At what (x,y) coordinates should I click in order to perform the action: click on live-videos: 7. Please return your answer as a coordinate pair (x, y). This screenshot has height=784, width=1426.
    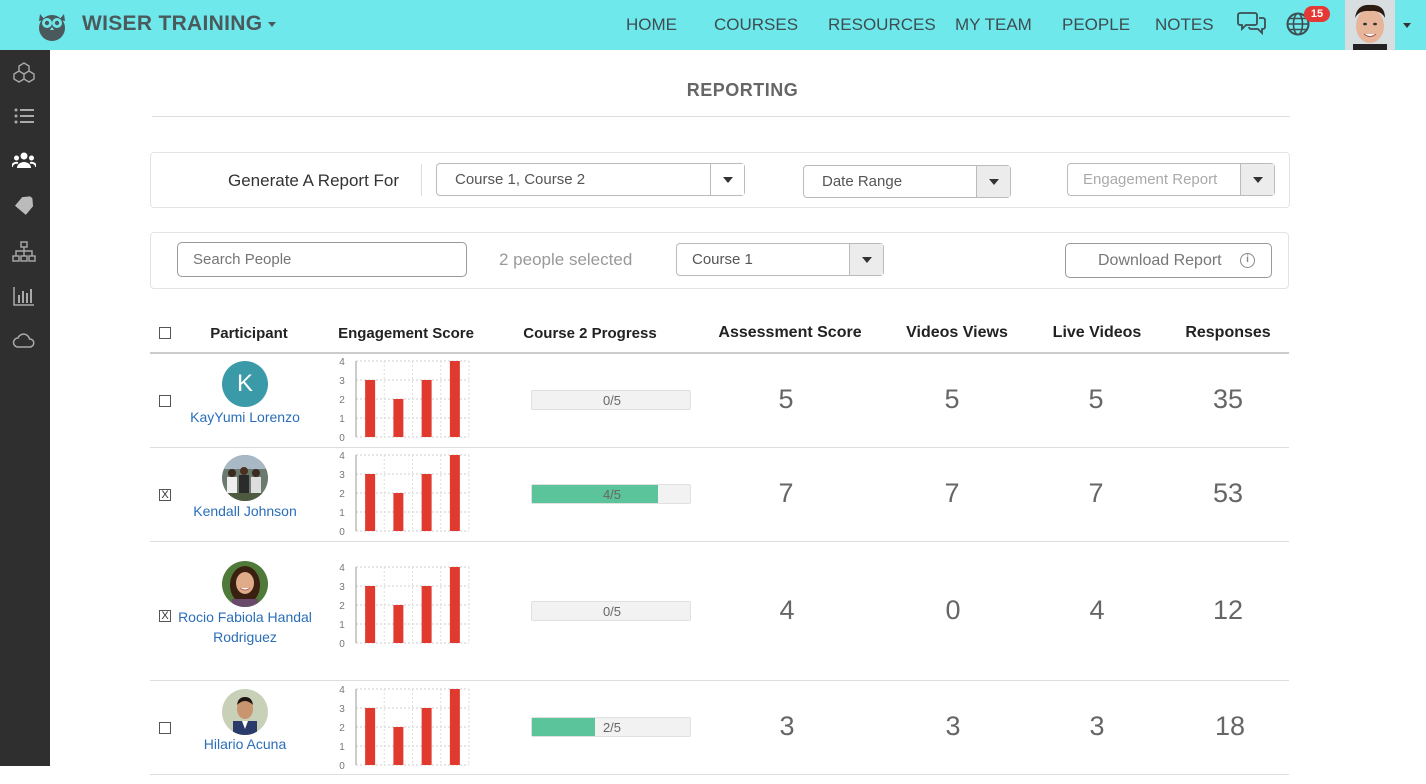
    Looking at the image, I should click on (1096, 493).